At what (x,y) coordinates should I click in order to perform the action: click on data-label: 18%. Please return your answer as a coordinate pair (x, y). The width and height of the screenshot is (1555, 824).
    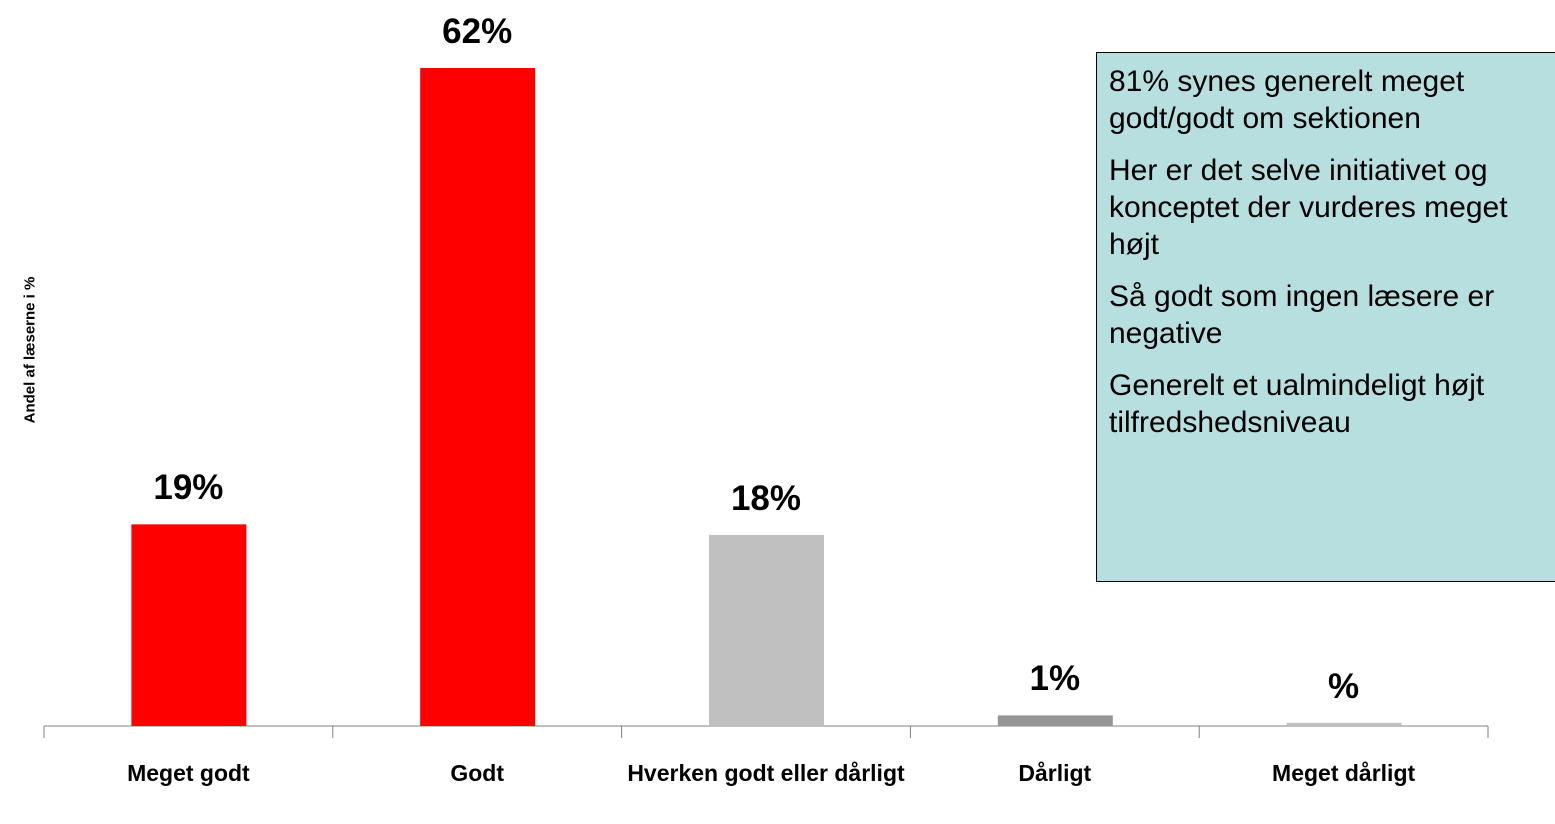
    Looking at the image, I should click on (766, 498).